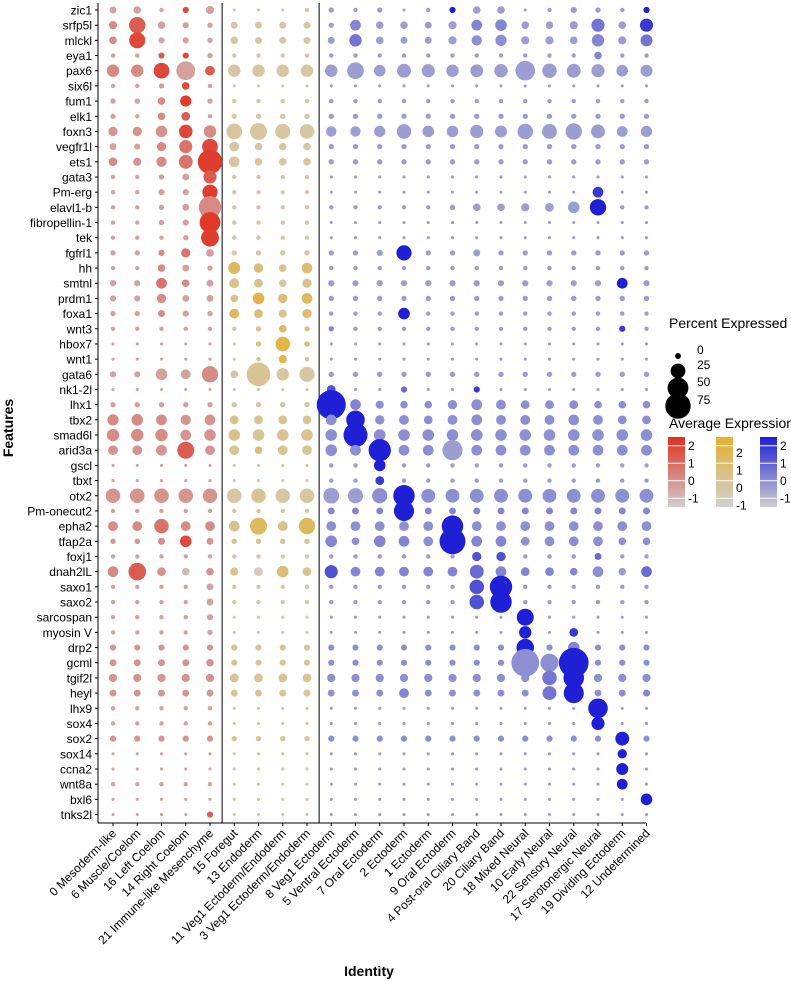 The width and height of the screenshot is (791, 982). What do you see at coordinates (78, 253) in the screenshot?
I see `y-tick-label: fgfrl1` at bounding box center [78, 253].